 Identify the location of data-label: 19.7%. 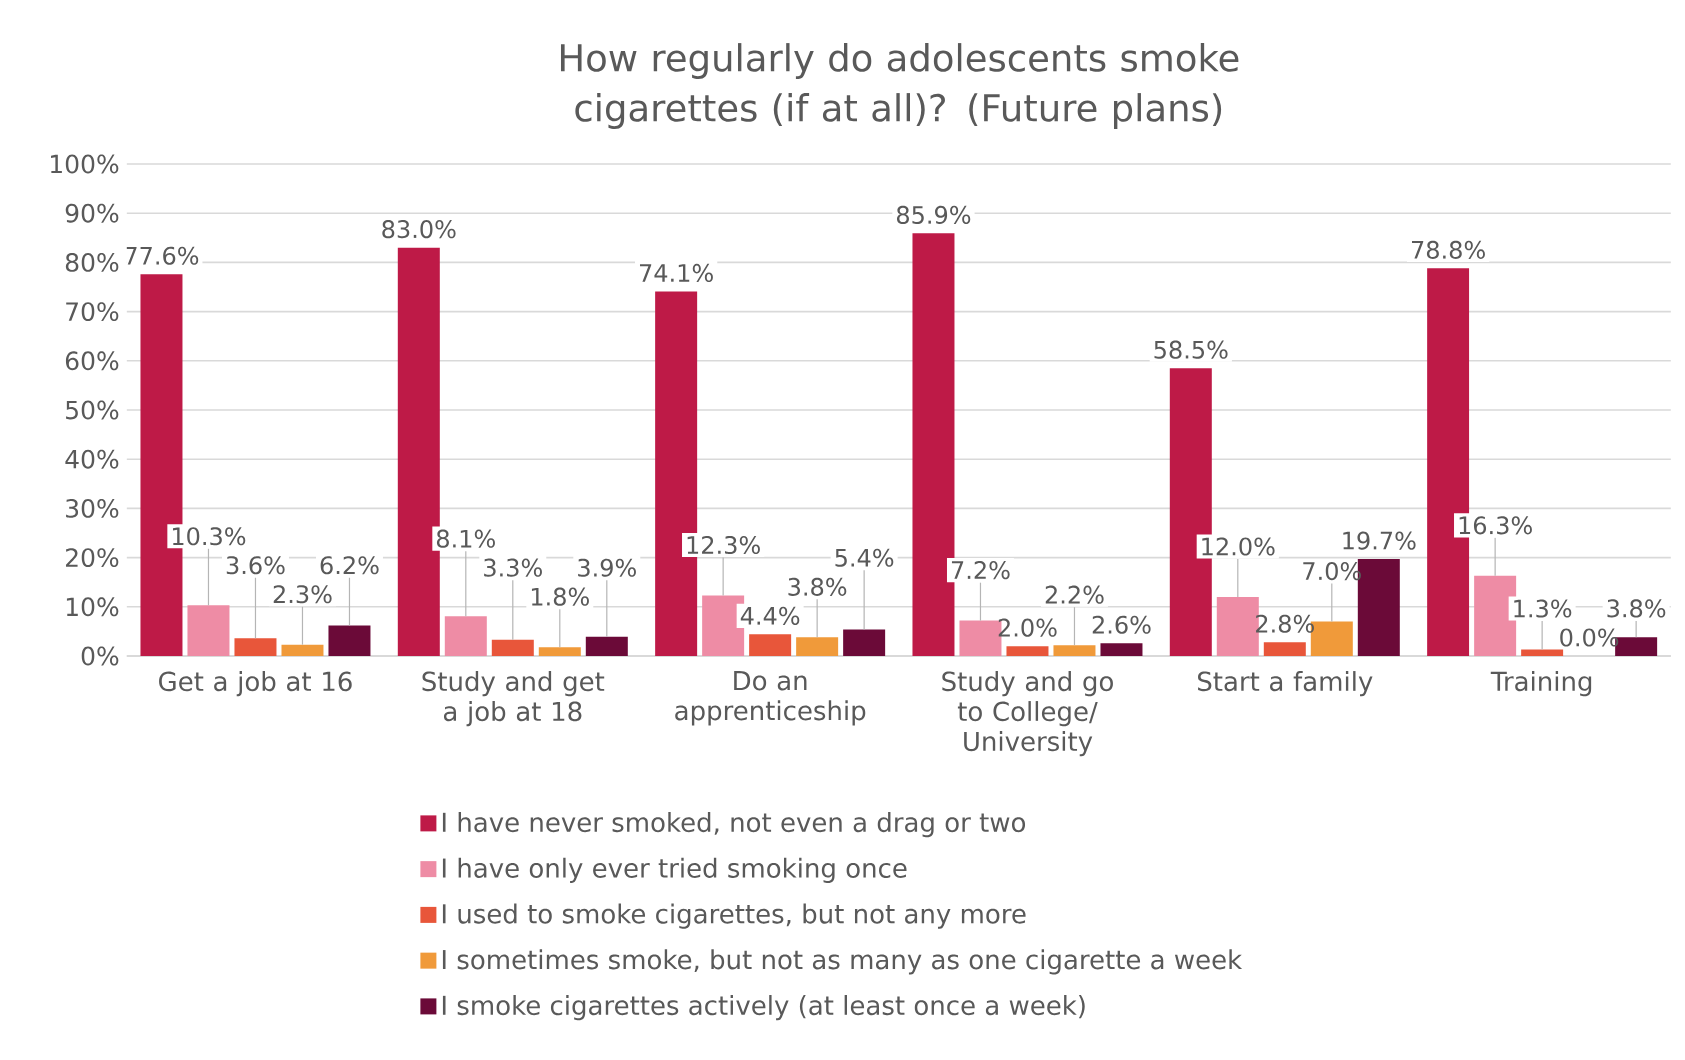
(1379, 540).